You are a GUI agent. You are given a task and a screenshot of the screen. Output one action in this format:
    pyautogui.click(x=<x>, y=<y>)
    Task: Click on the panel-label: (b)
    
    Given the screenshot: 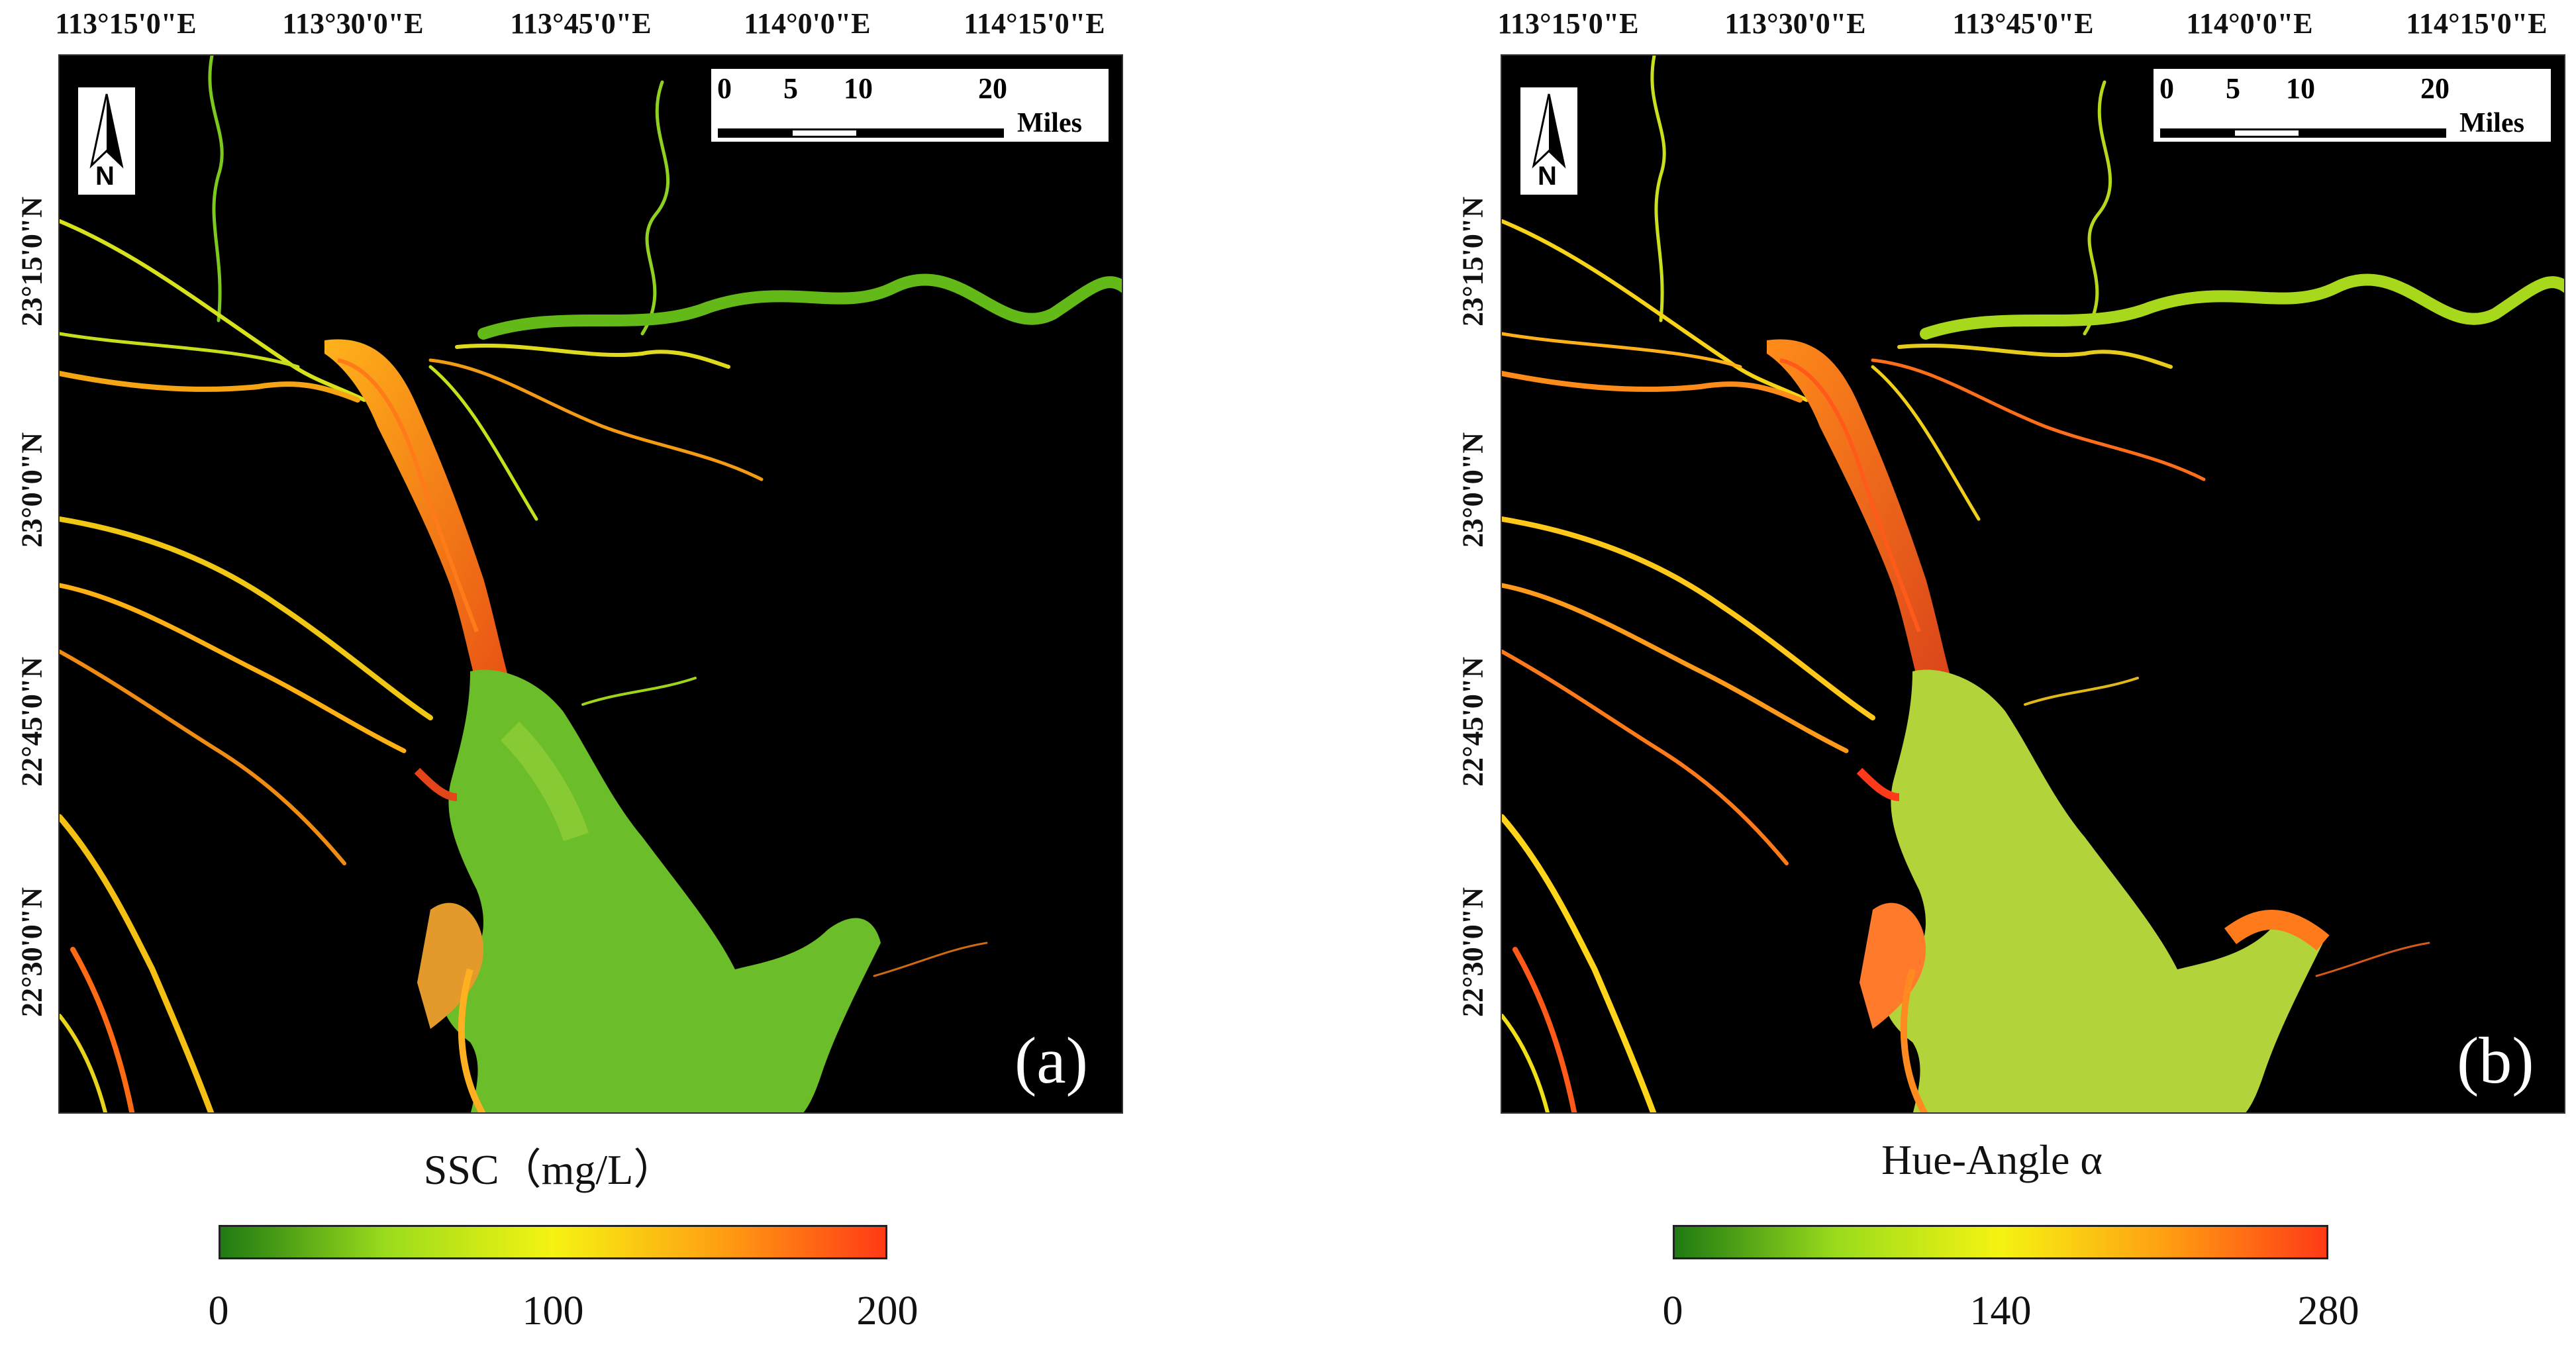 What is the action you would take?
    pyautogui.click(x=2495, y=1060)
    